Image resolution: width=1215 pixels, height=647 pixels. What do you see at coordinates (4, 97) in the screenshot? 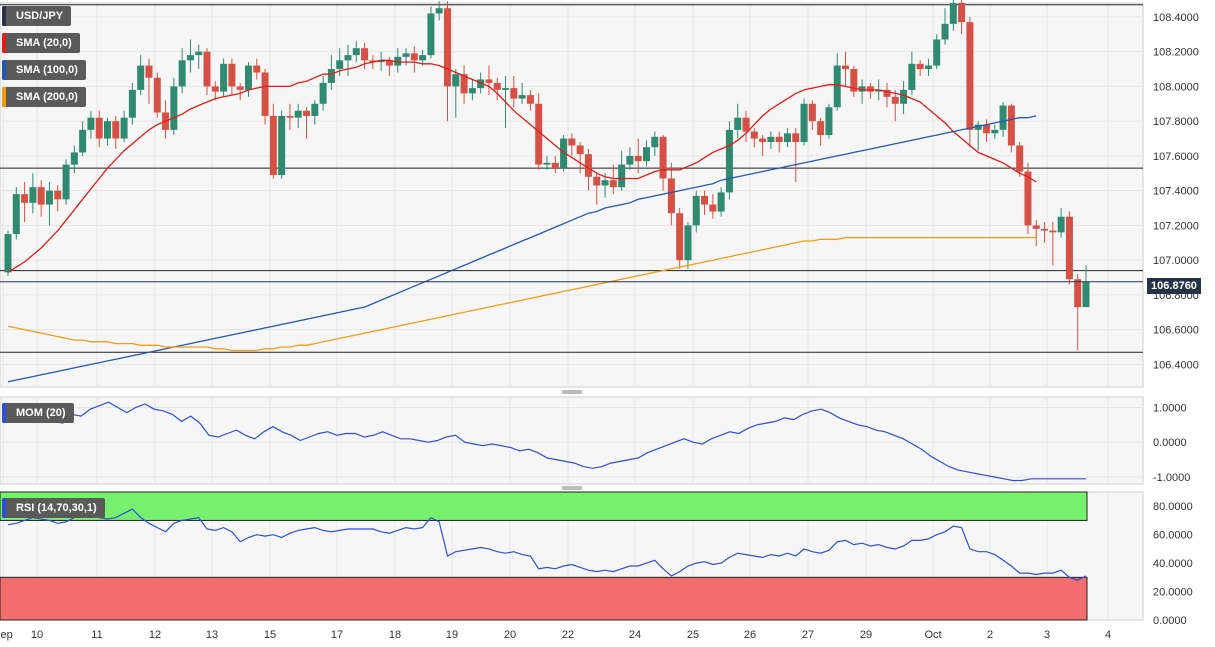
I see `sma200-swatch` at bounding box center [4, 97].